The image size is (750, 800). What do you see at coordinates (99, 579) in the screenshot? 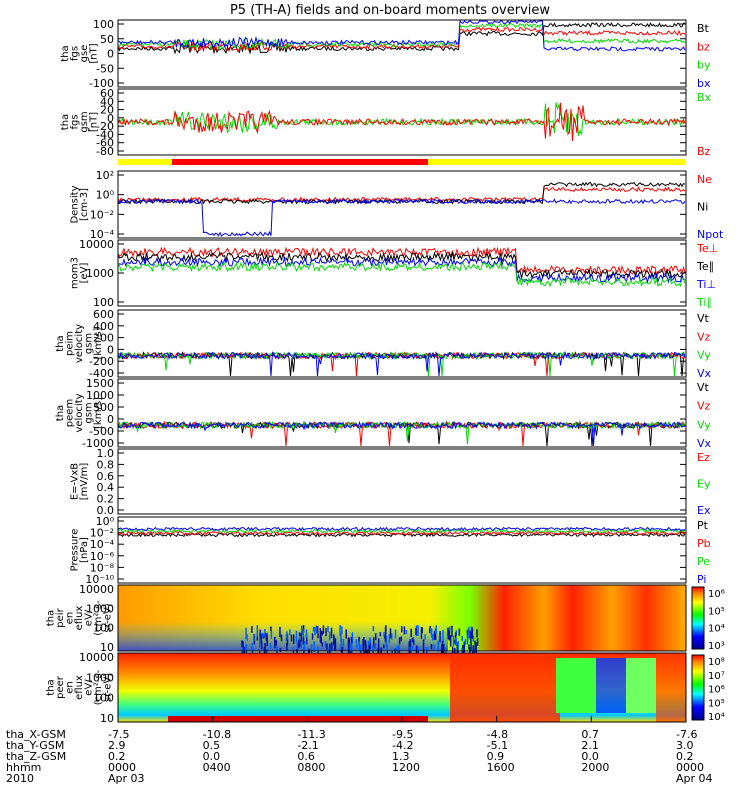
I see `ytick-label: 10⁻¹⁰` at bounding box center [99, 579].